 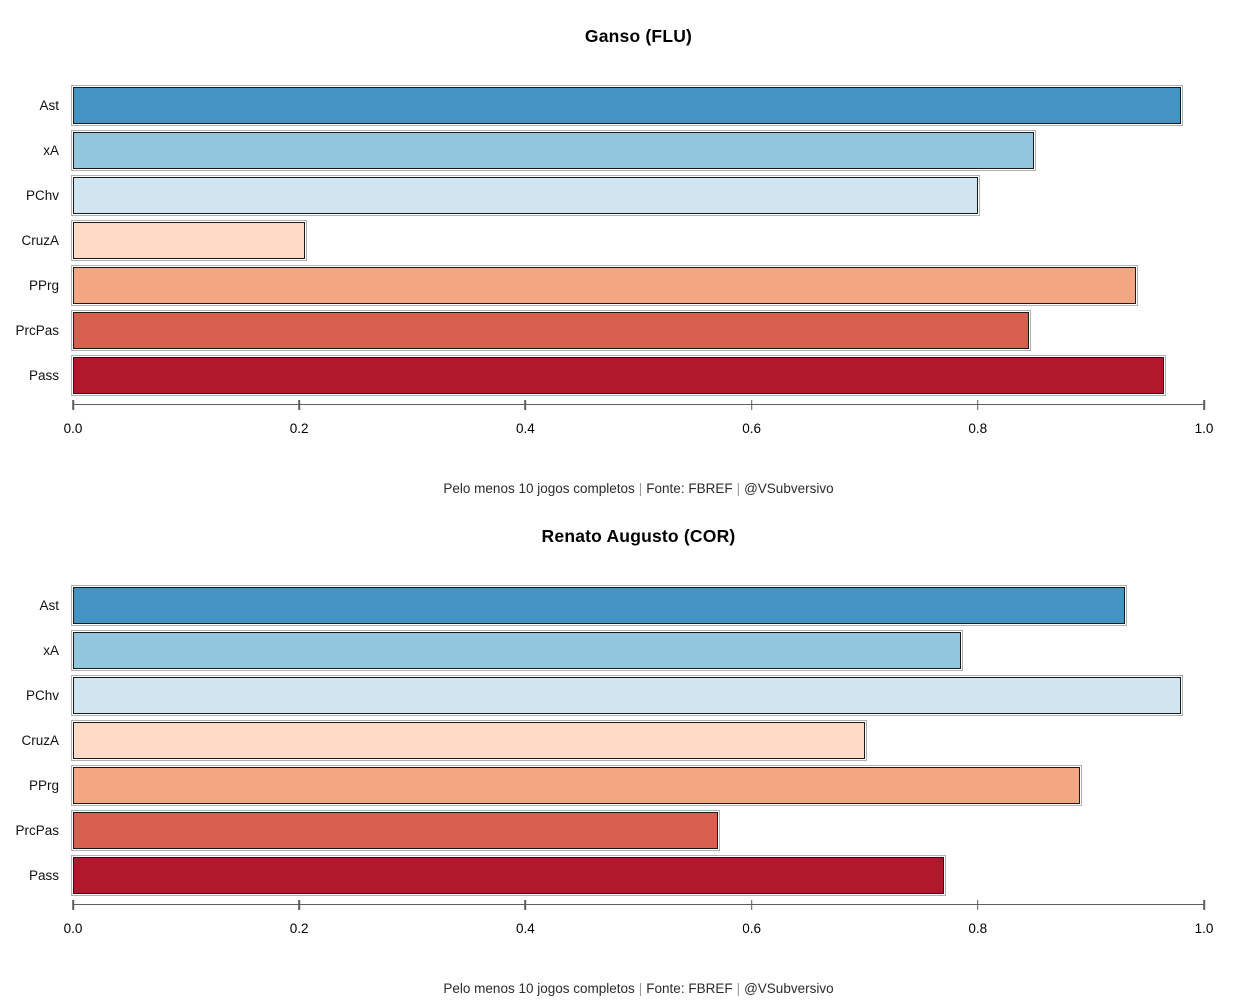 I want to click on chart-title: Renato Augusto (COR), so click(x=638, y=536).